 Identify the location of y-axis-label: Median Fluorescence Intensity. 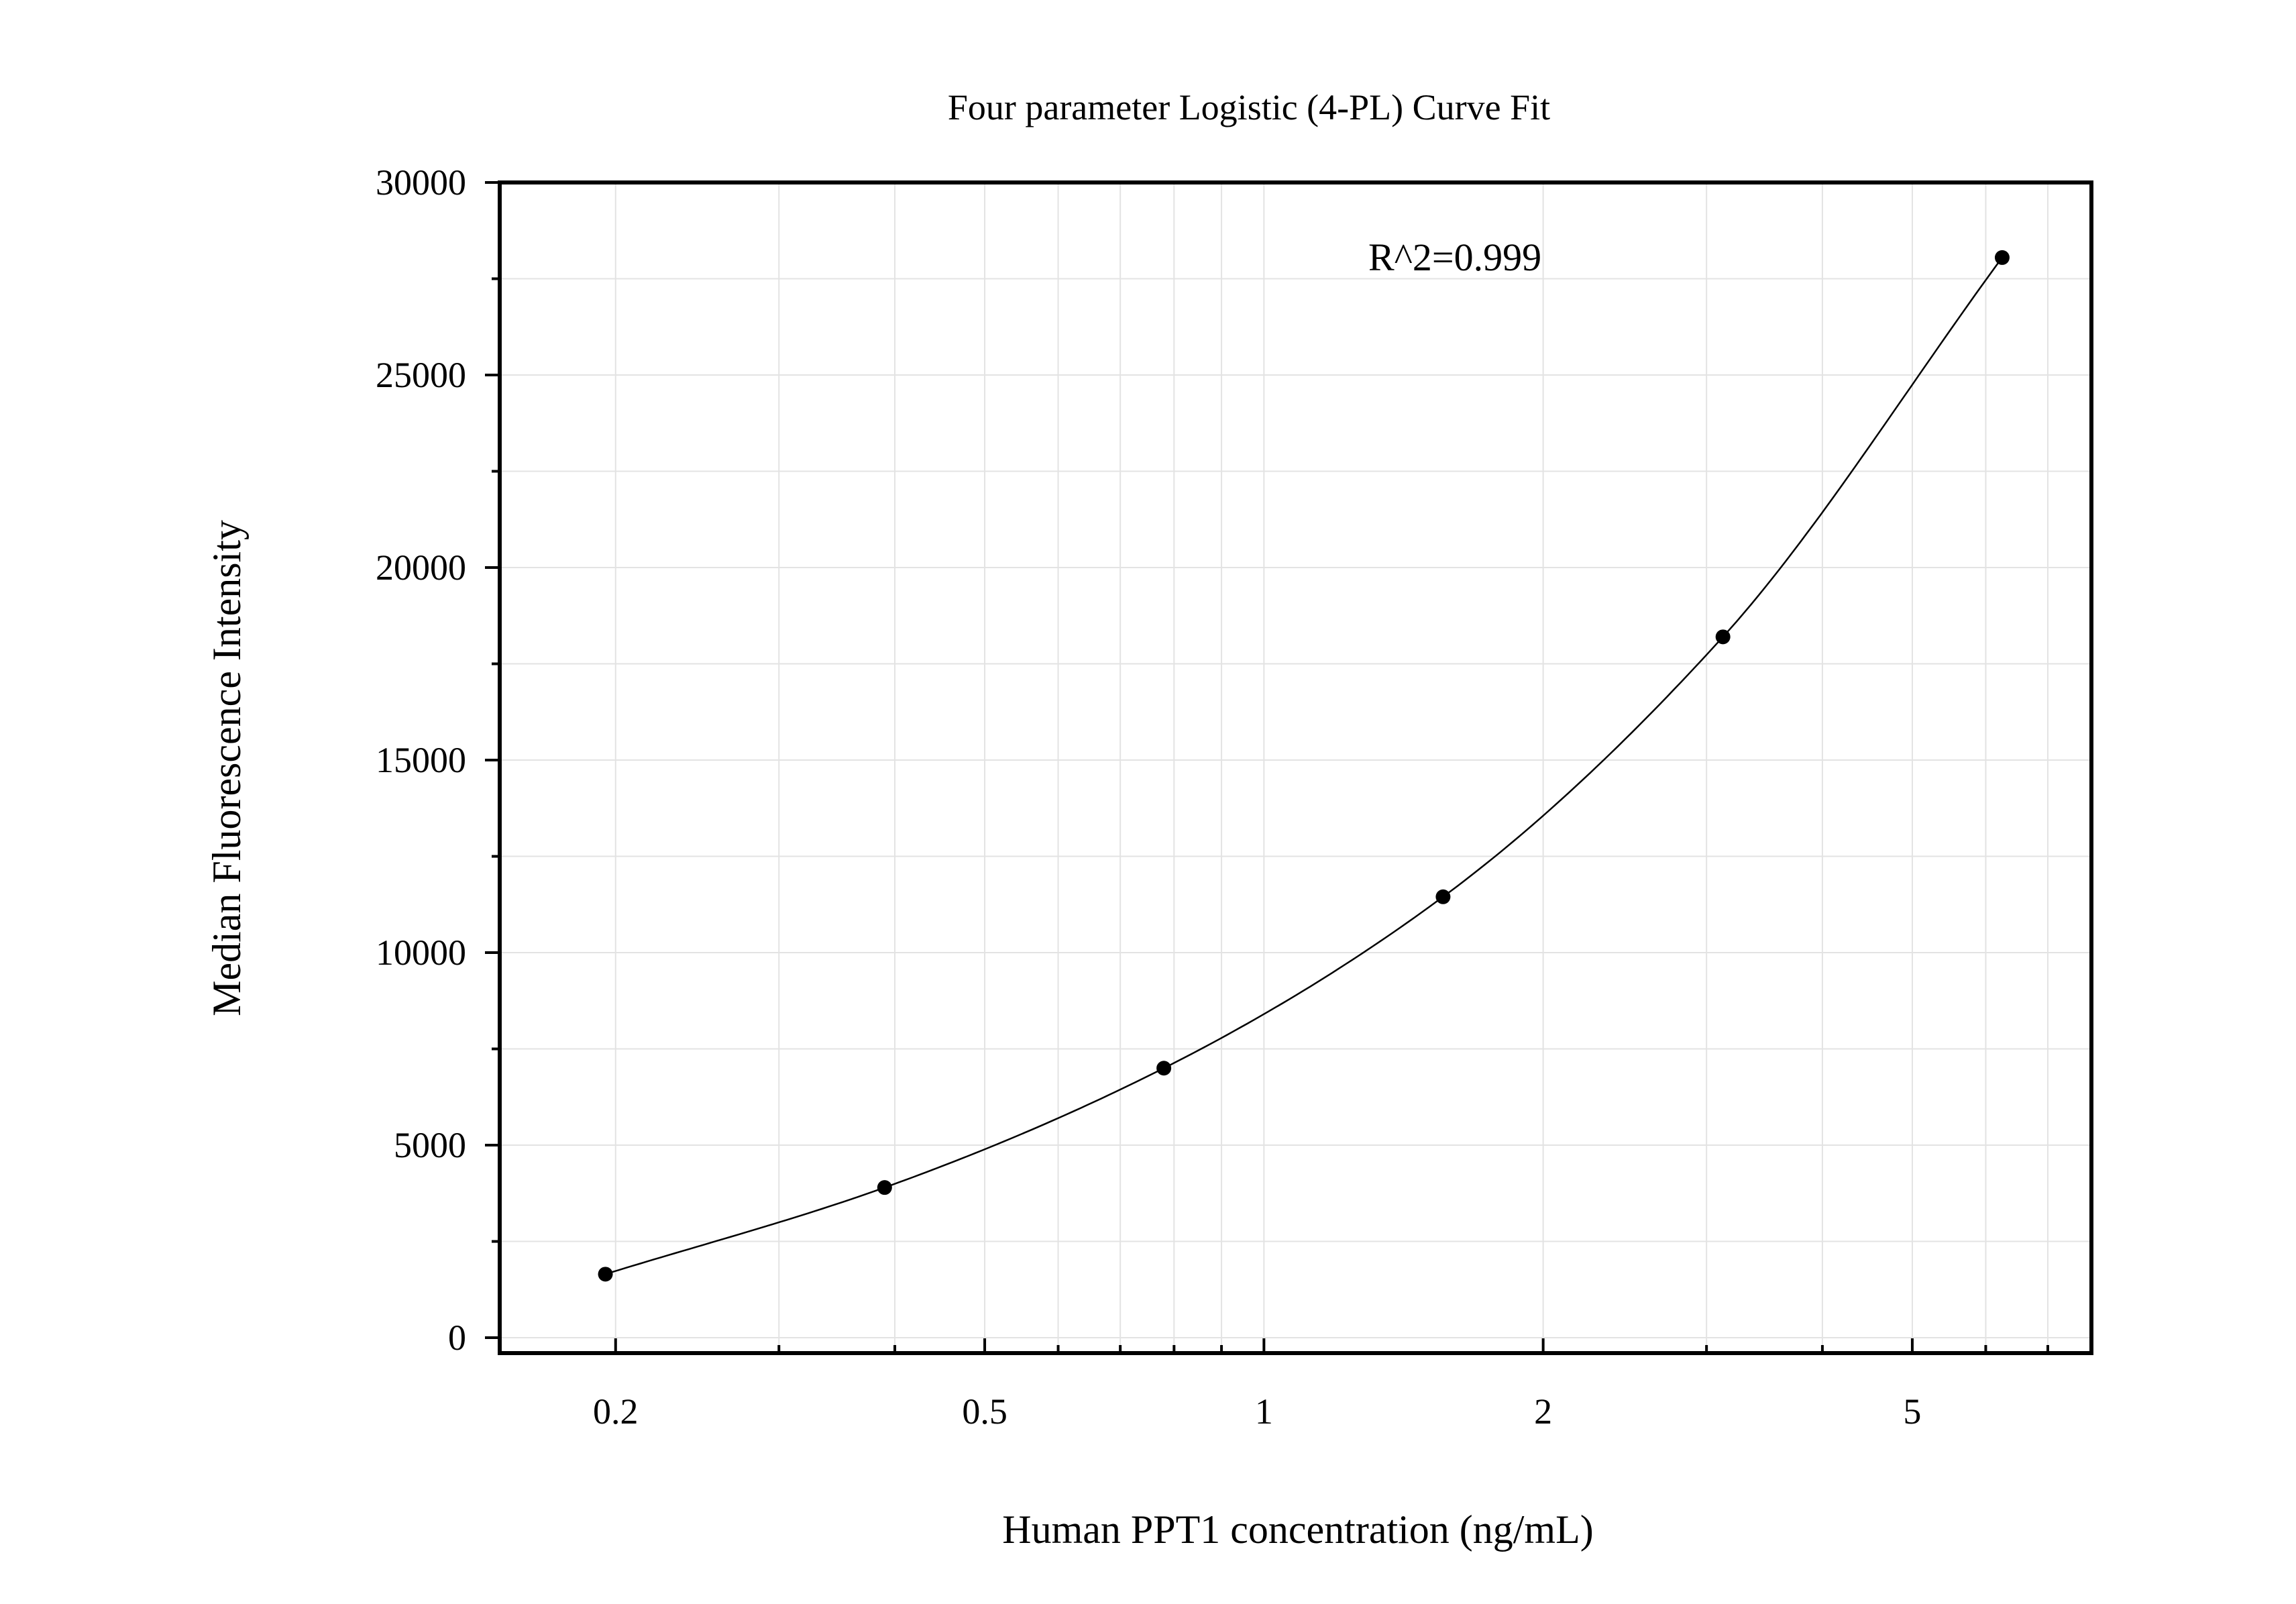
(227, 768).